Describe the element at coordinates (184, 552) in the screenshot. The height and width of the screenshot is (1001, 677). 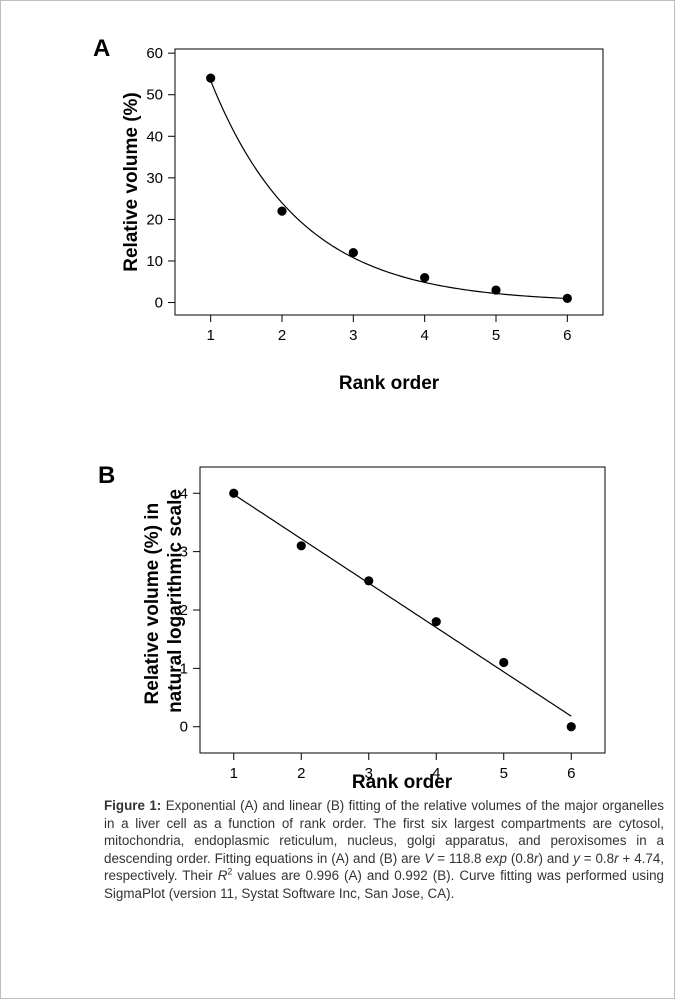
I see `y-tick-label: 3` at that location.